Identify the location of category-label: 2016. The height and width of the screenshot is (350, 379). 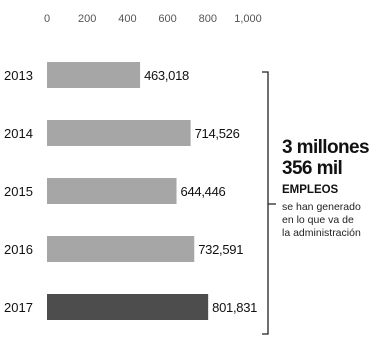
(18, 249).